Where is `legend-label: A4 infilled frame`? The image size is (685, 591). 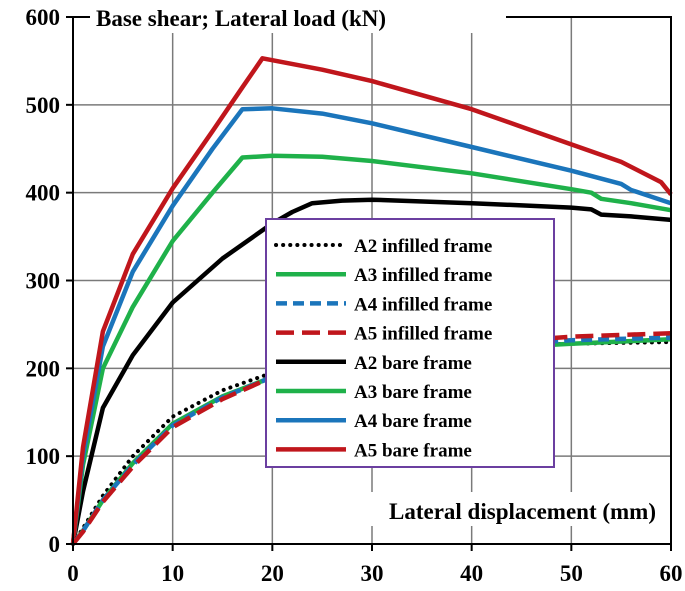 legend-label: A4 infilled frame is located at coordinates (423, 304).